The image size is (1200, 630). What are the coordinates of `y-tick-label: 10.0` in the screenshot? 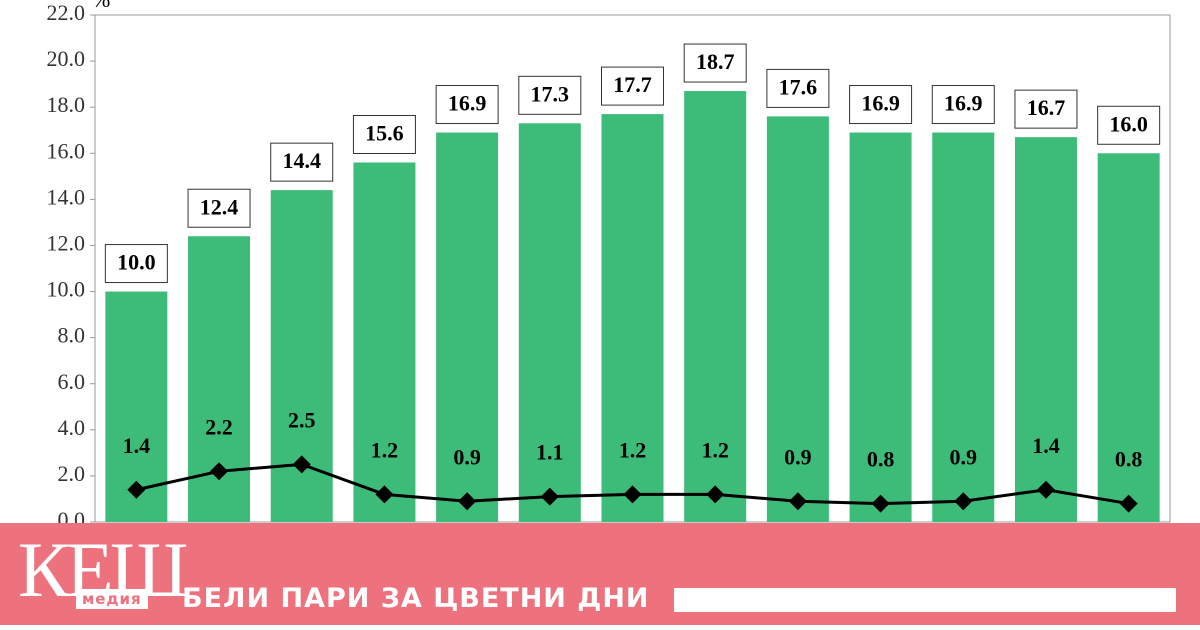 It's located at (66, 289).